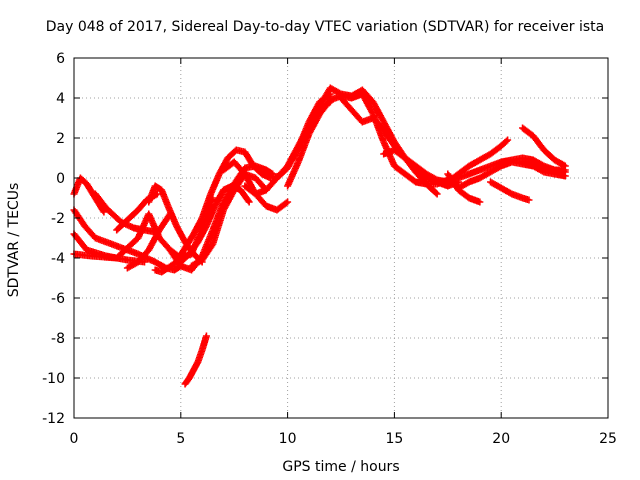 This screenshot has height=480, width=640. I want to click on x-tick-label: 25, so click(608, 439).